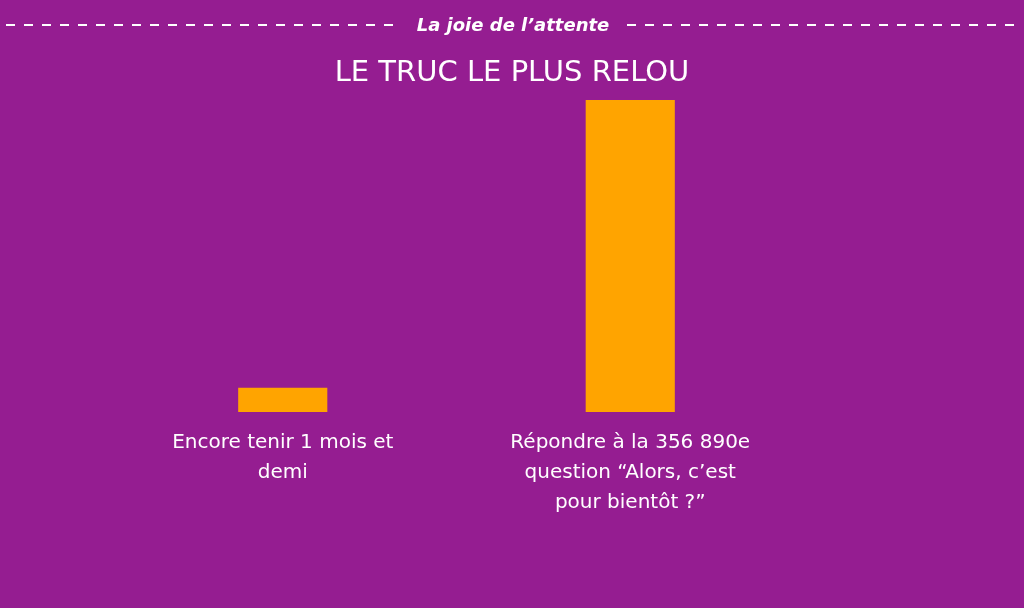 The width and height of the screenshot is (1024, 608). What do you see at coordinates (512, 71) in the screenshot?
I see `chart-subtitle: LE TRUC LE PLUS RELOU` at bounding box center [512, 71].